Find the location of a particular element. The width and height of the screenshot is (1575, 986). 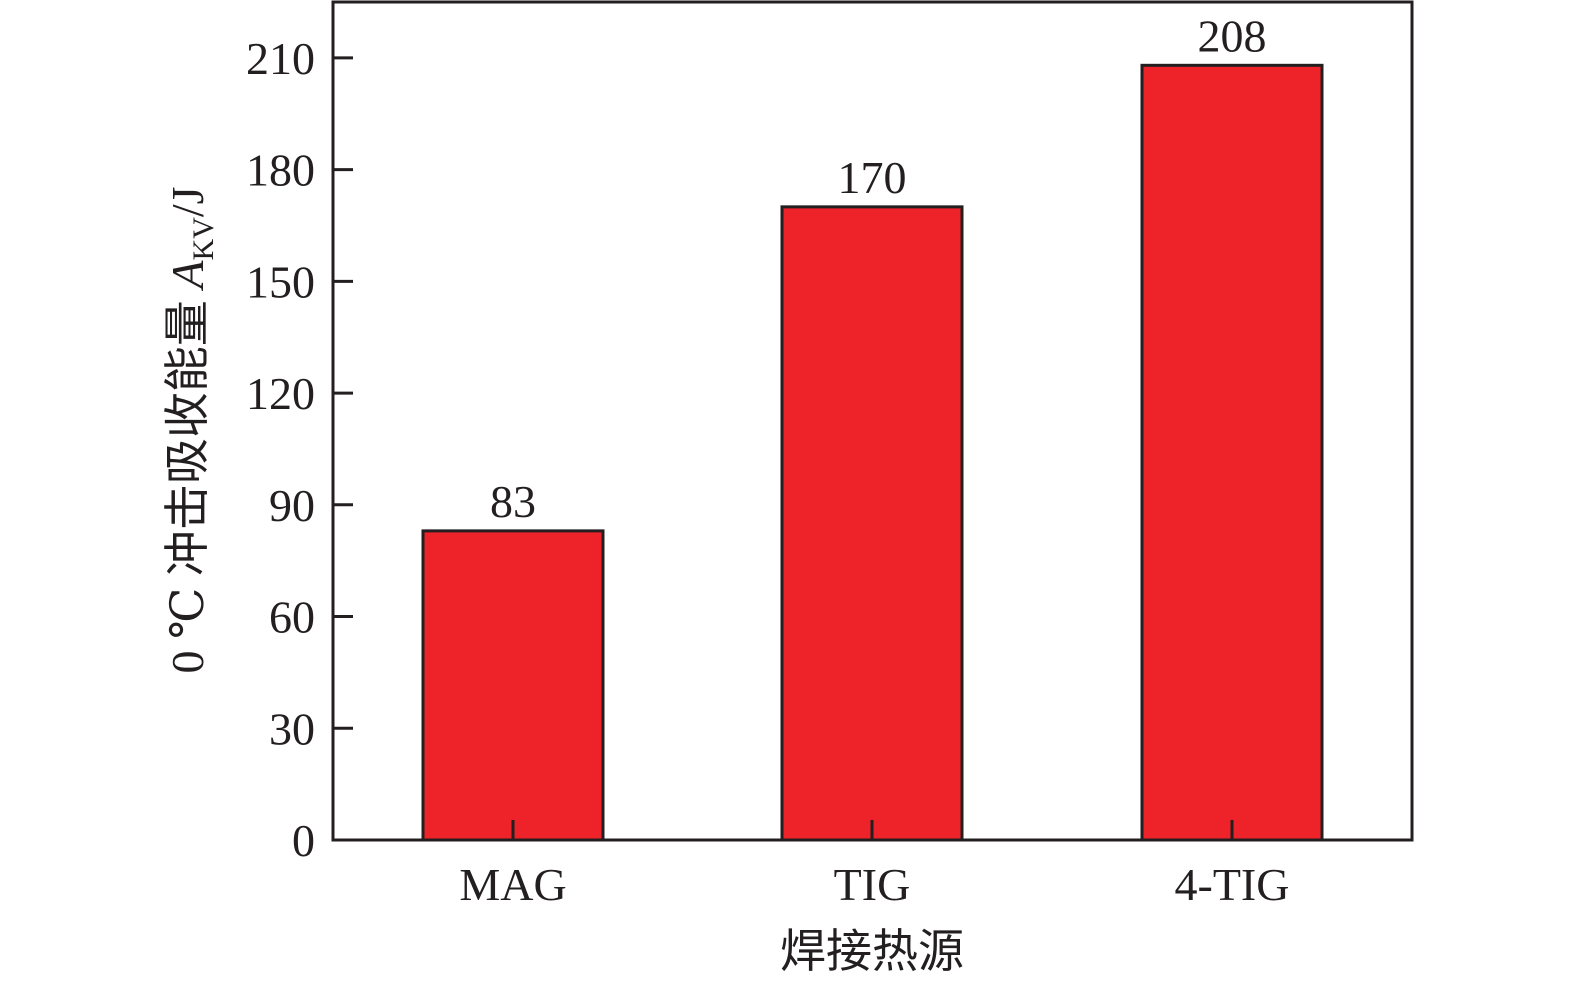

bar-mag is located at coordinates (513, 685).